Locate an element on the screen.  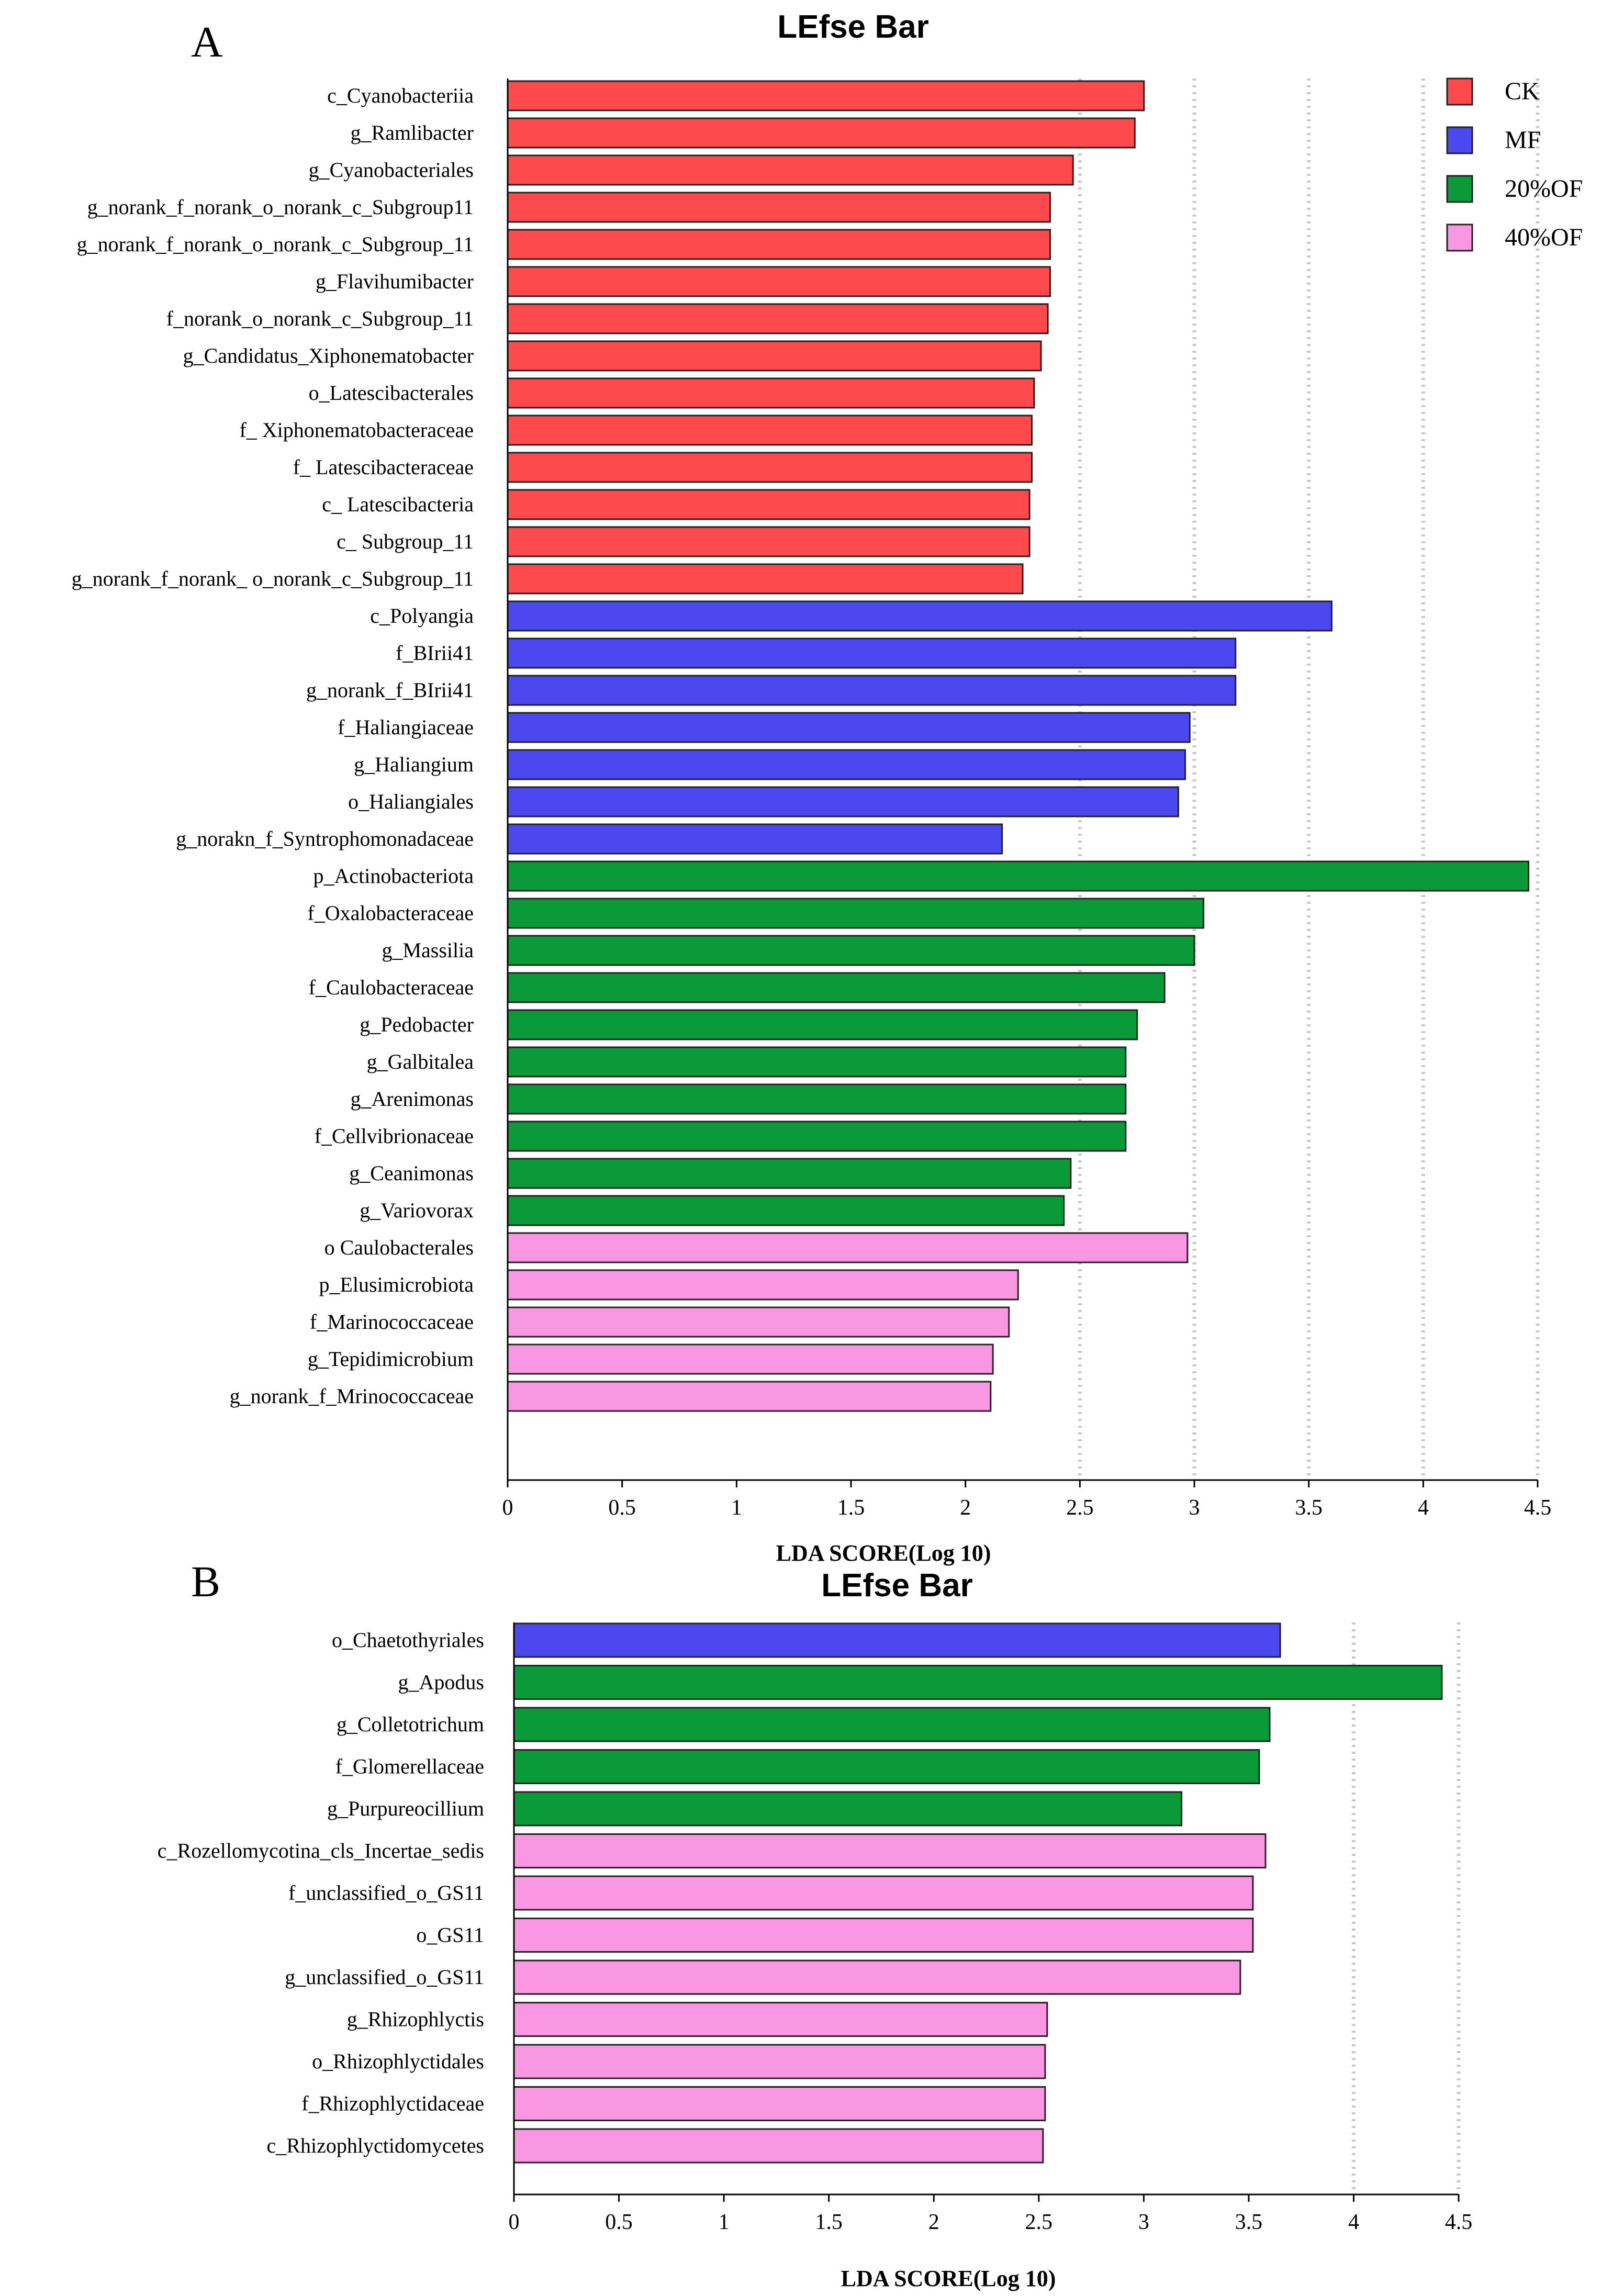
category-label: g_Pedobacter is located at coordinates (417, 1024).